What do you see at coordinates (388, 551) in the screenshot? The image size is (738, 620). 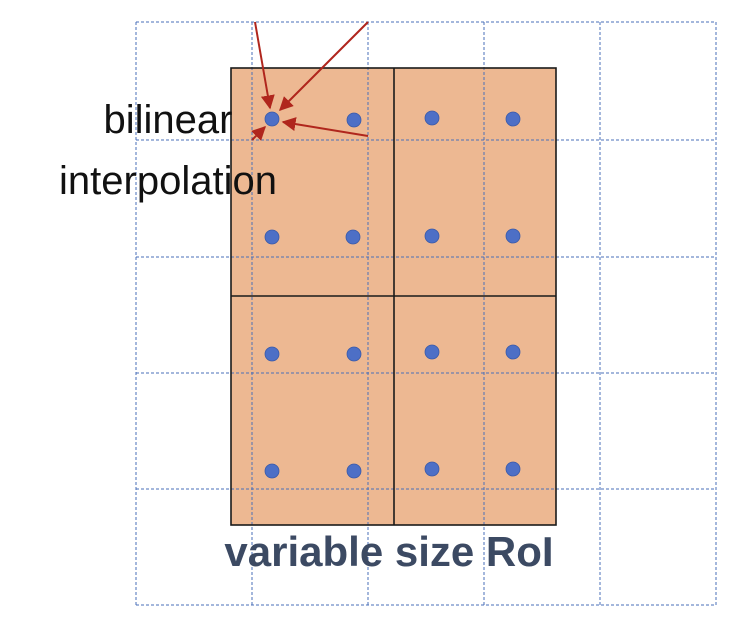 I see `roi-caption: variable size RoI` at bounding box center [388, 551].